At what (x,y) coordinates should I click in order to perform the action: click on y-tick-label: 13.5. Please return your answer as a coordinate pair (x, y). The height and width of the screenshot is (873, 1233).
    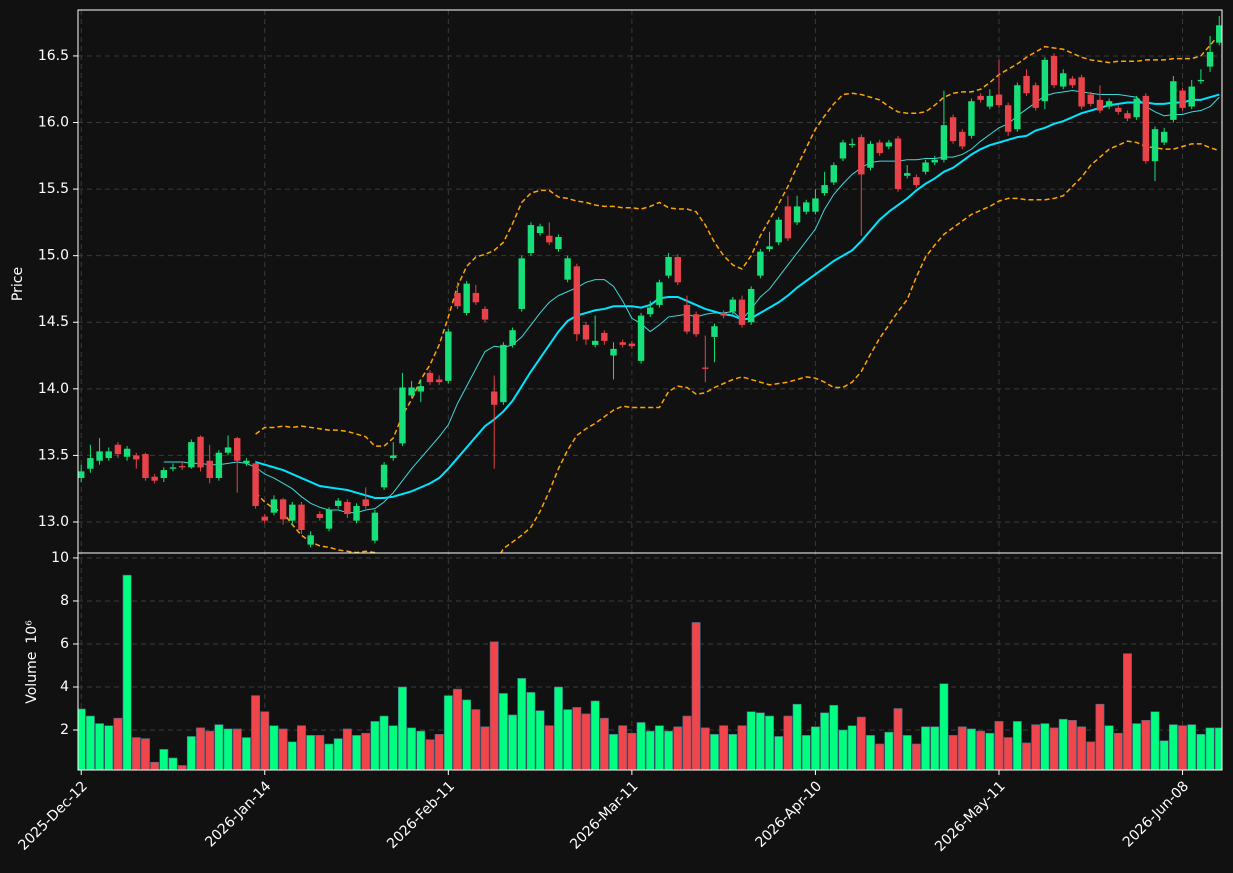
    Looking at the image, I should click on (53, 455).